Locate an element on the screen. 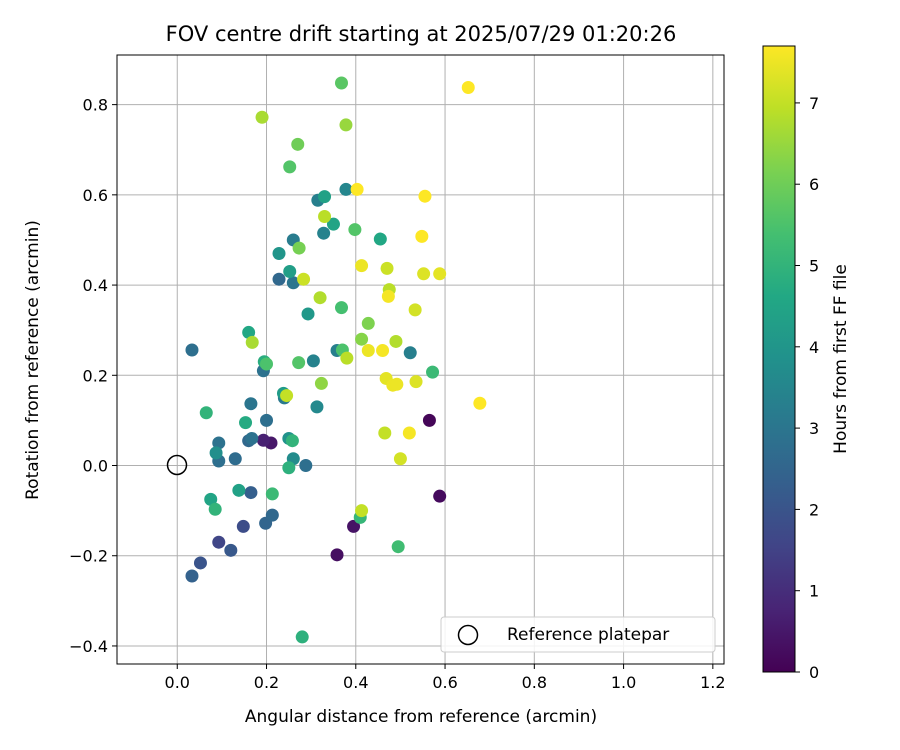  colorbar-tick-label: 3 is located at coordinates (814, 428).